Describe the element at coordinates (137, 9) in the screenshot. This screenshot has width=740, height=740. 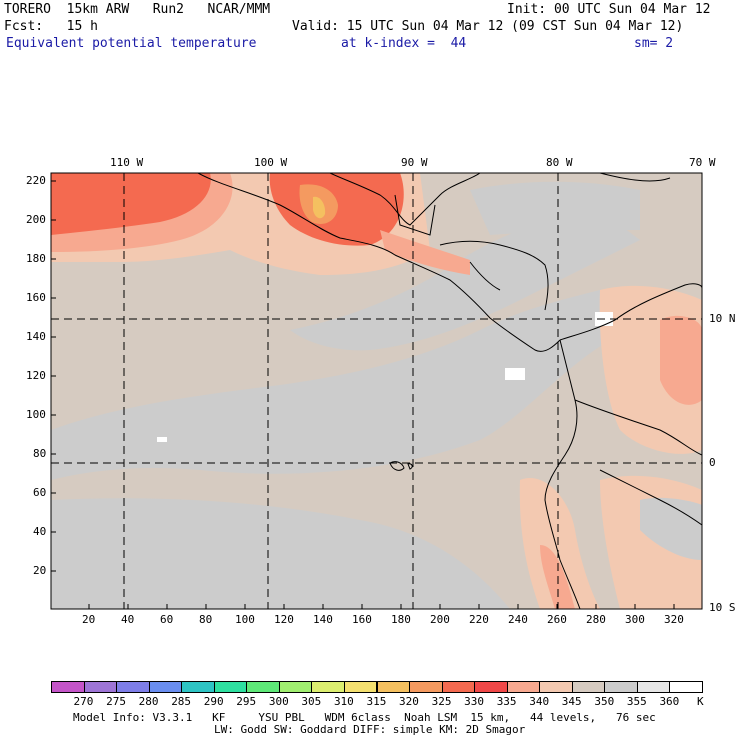
I see `model-title: TORERO 15km ARW Run2 NCAR/MMM` at that location.